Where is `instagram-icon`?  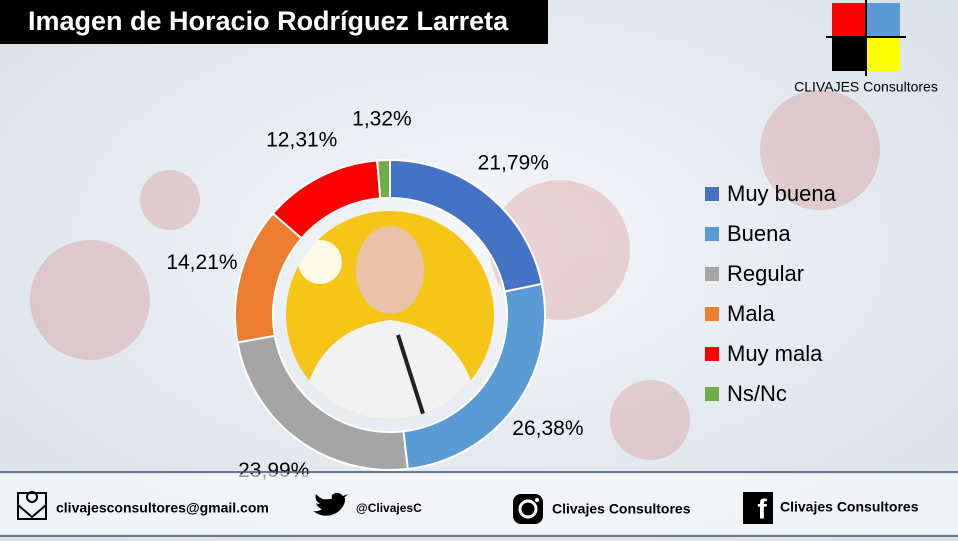
instagram-icon is located at coordinates (528, 509).